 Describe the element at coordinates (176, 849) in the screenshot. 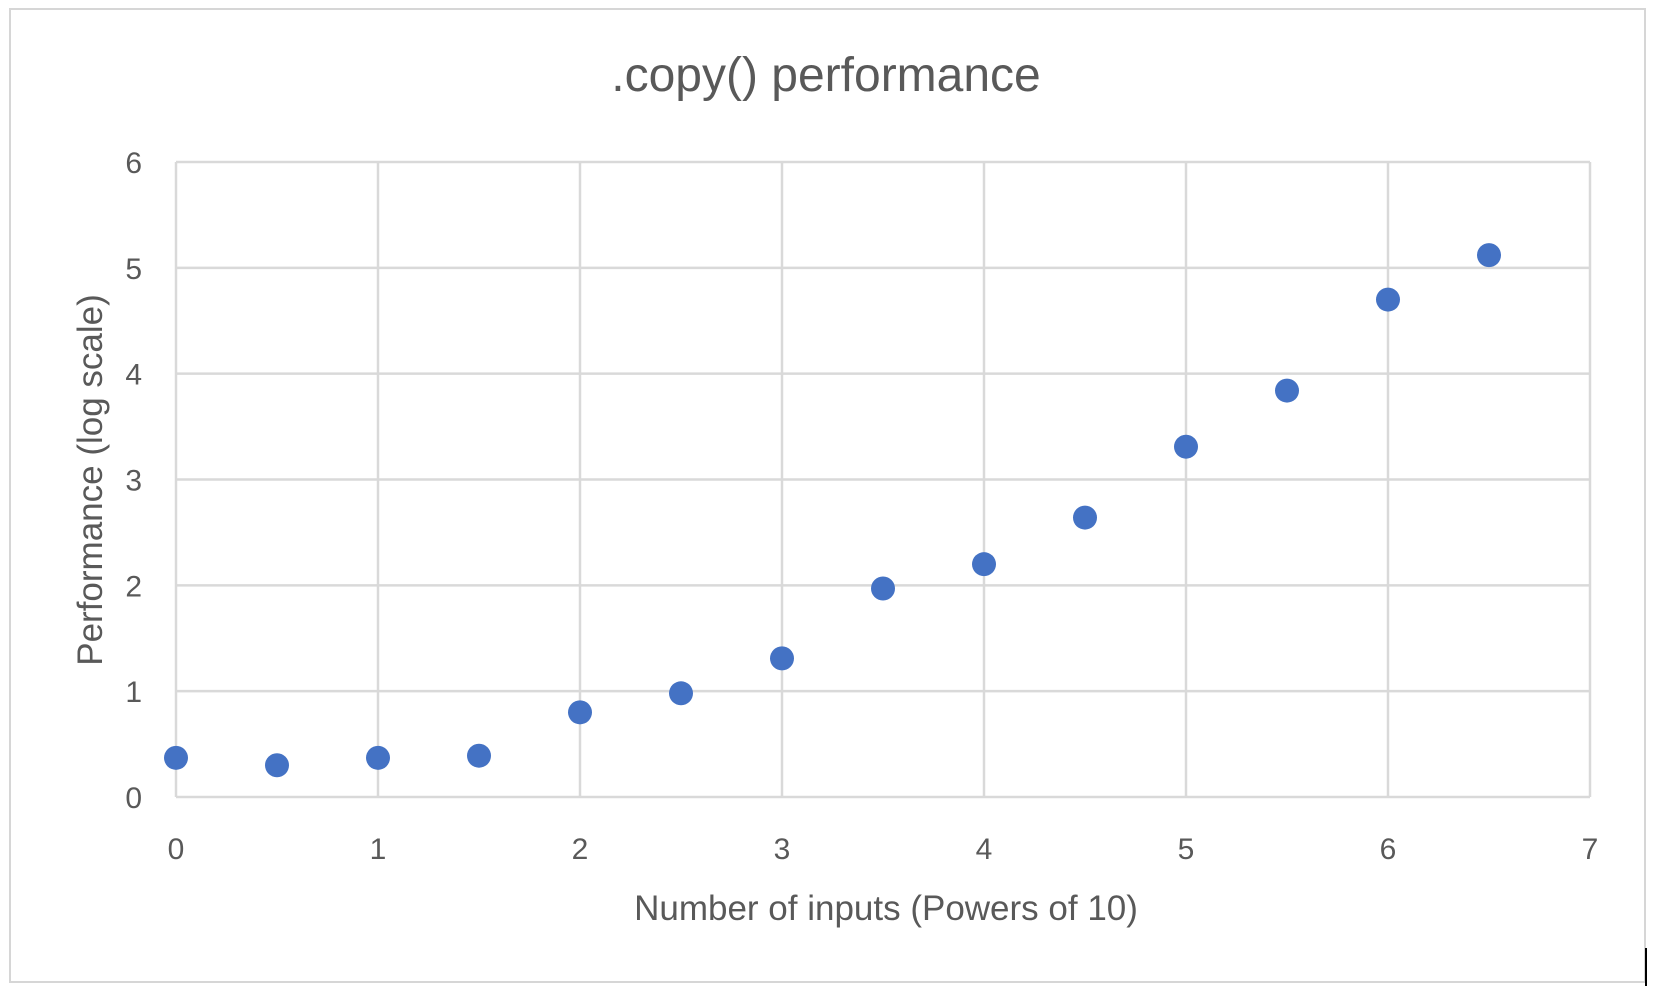

I see `x-tick-label: 0` at that location.